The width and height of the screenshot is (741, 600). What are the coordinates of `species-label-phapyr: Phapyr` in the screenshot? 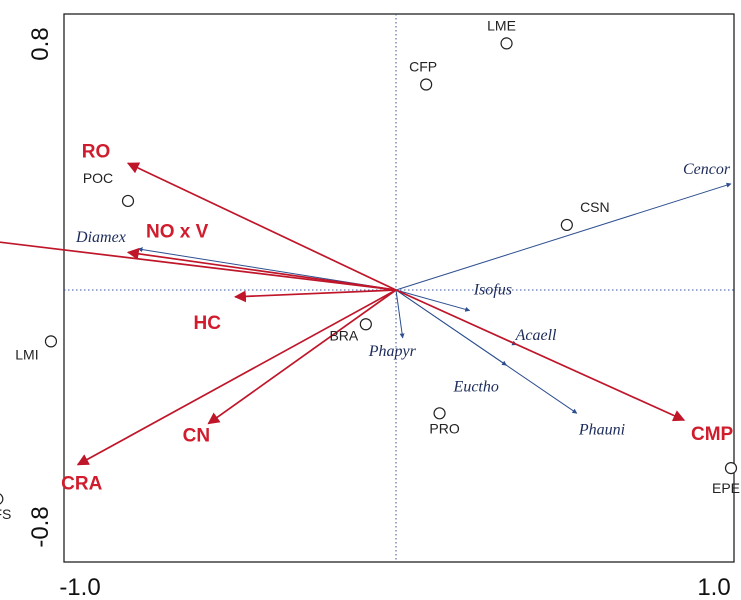 It's located at (392, 351).